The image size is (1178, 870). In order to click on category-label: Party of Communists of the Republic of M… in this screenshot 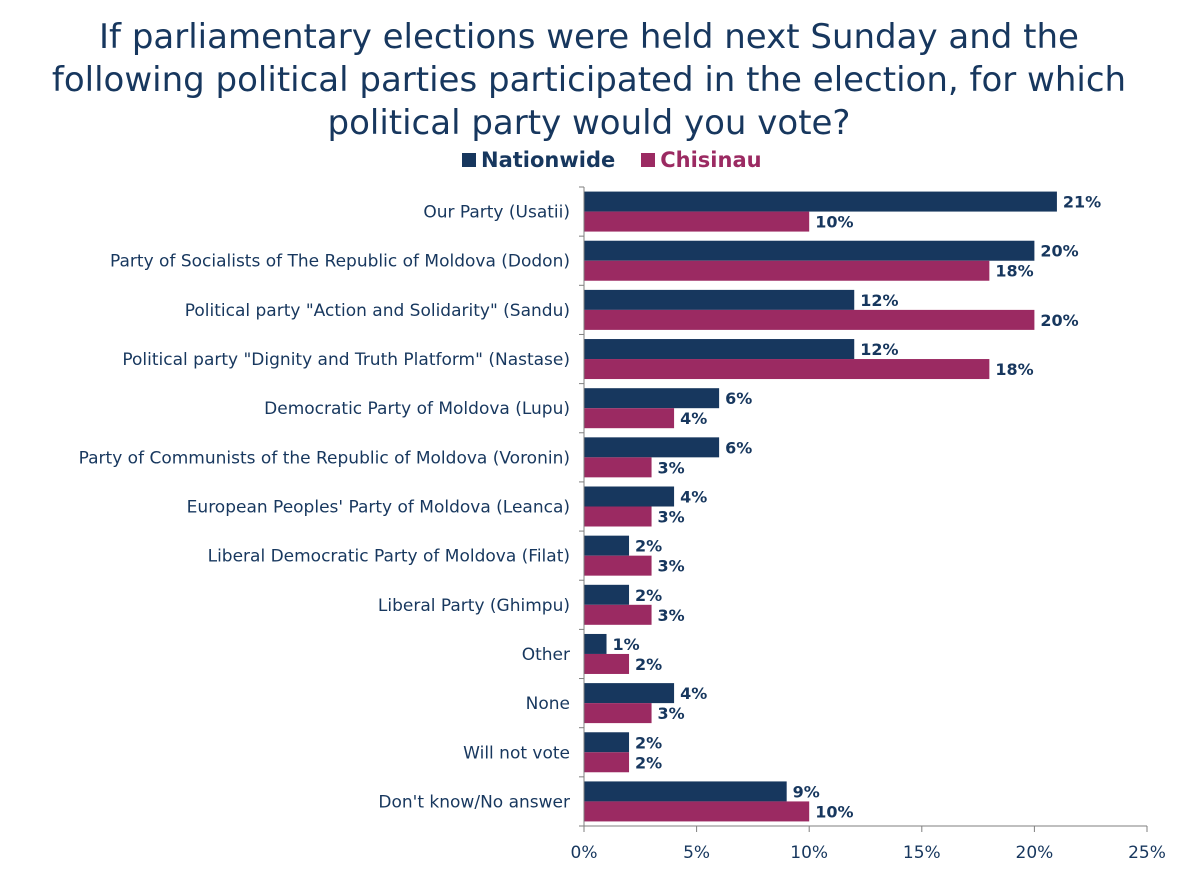, I will do `click(324, 458)`.